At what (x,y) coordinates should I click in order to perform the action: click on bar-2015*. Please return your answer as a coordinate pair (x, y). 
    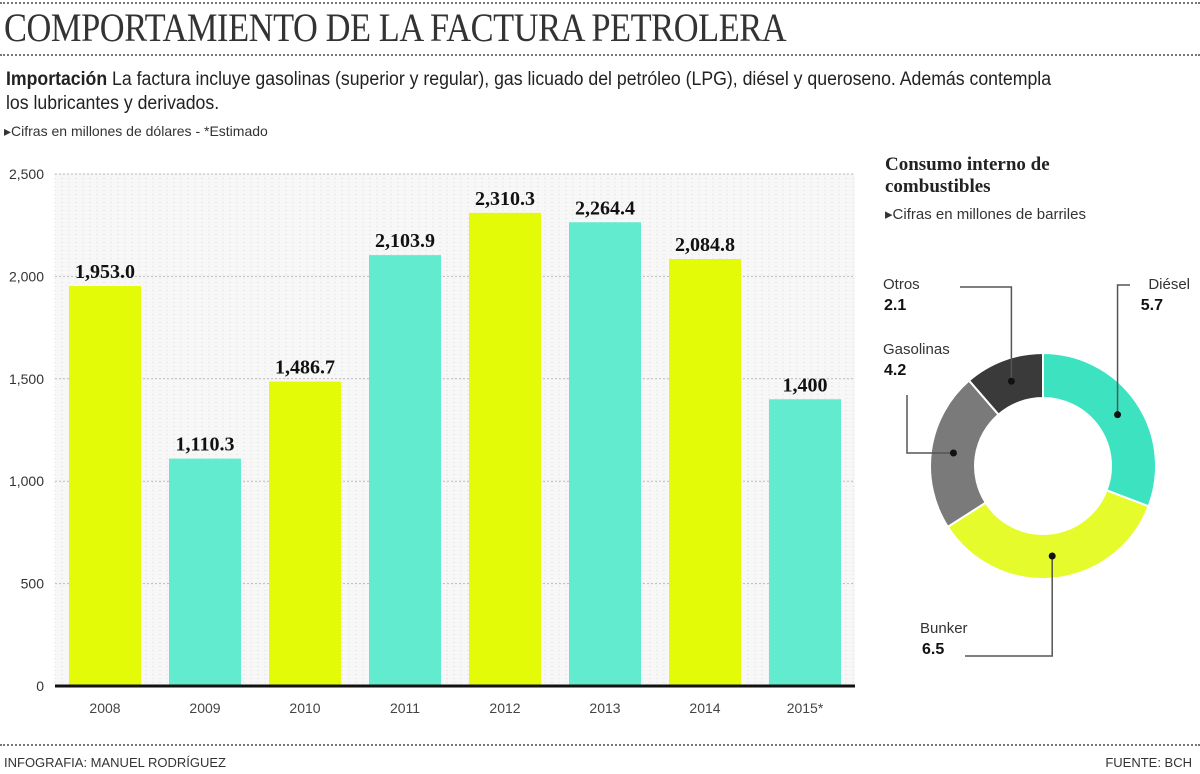
    Looking at the image, I should click on (805, 542).